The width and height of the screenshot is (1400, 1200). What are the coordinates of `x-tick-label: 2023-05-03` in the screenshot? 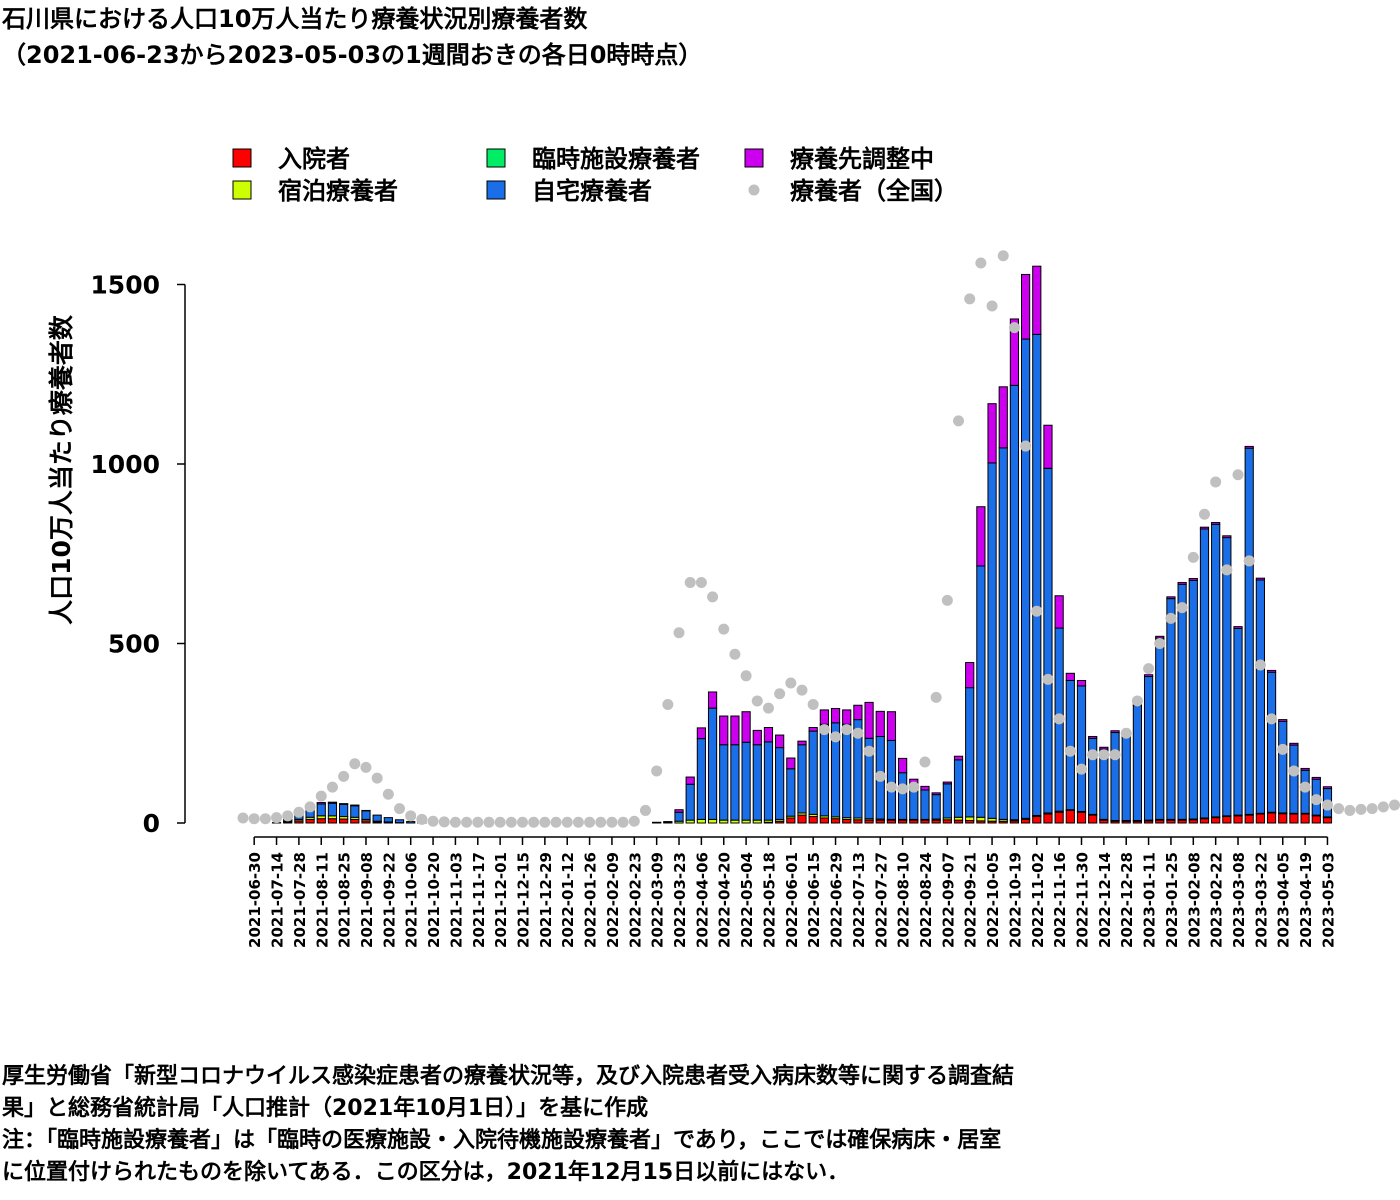 It's located at (1328, 900).